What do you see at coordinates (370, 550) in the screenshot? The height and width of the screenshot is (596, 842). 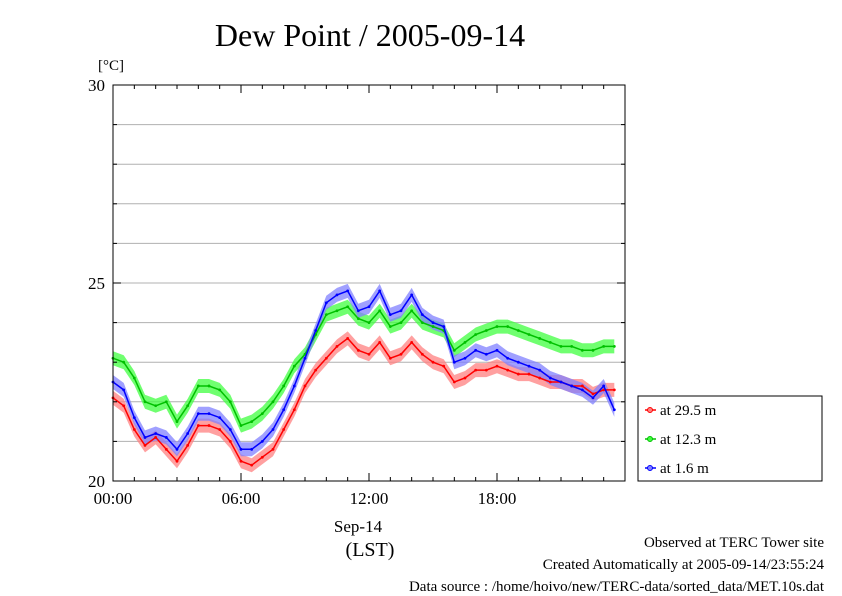 I see `x-axis-unit-label: (LST)` at bounding box center [370, 550].